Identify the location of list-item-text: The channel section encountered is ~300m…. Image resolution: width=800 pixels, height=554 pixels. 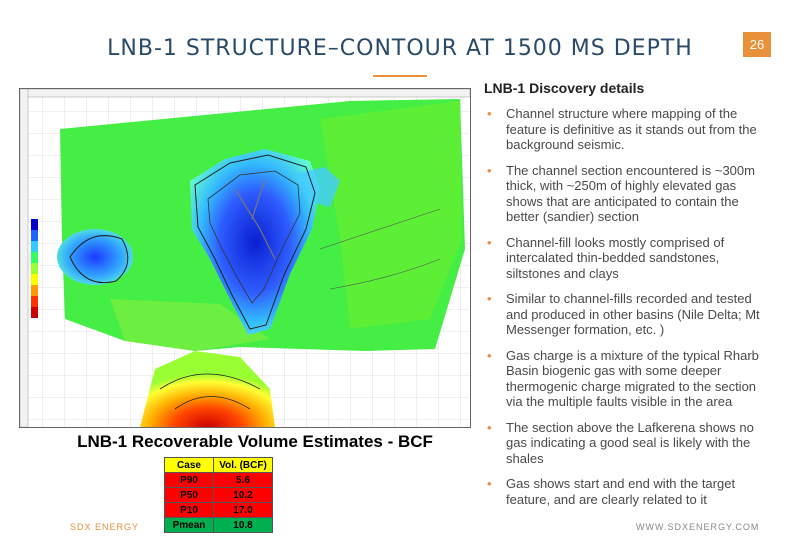
(630, 193).